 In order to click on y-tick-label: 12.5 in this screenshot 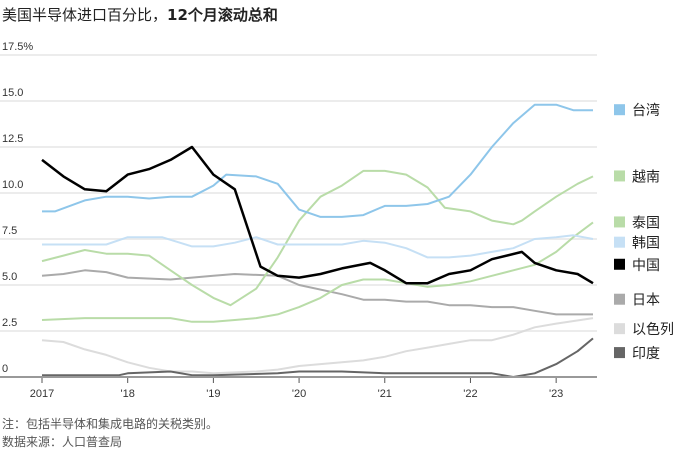, I will do `click(12, 139)`.